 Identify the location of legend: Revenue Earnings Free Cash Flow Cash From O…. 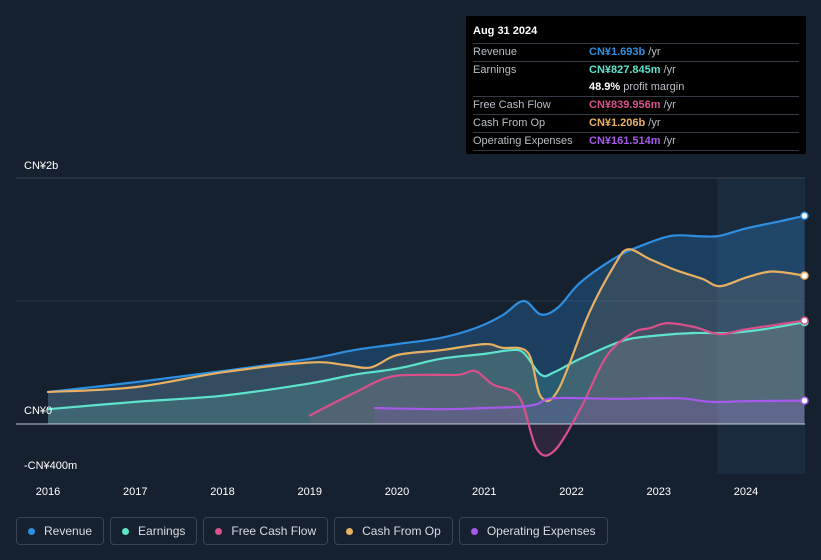
(315, 531).